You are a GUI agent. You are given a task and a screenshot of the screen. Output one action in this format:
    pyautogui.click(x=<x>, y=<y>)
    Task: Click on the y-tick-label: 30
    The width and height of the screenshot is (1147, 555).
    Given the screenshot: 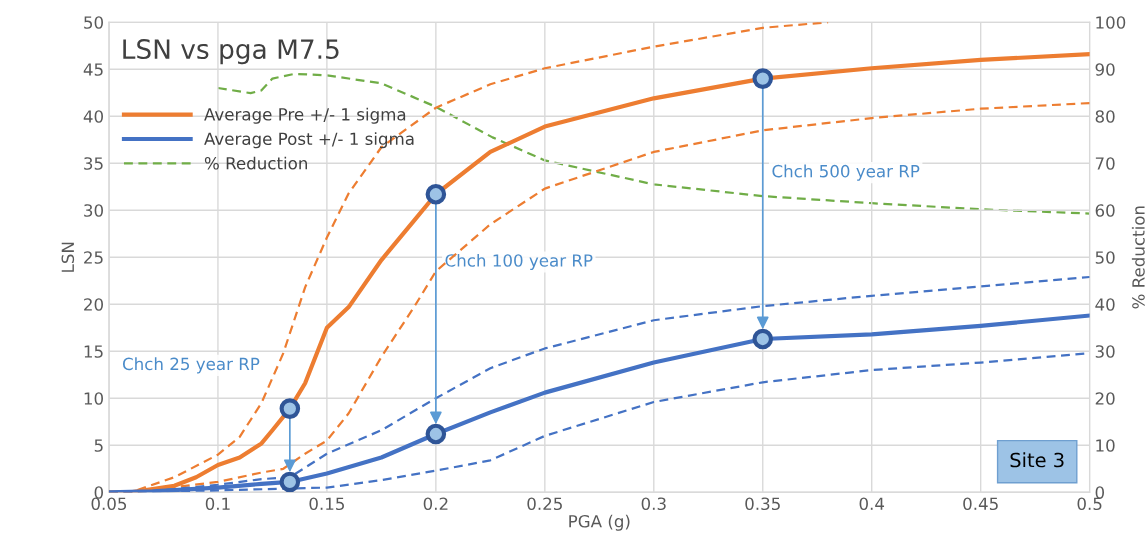 What is the action you would take?
    pyautogui.click(x=93, y=210)
    